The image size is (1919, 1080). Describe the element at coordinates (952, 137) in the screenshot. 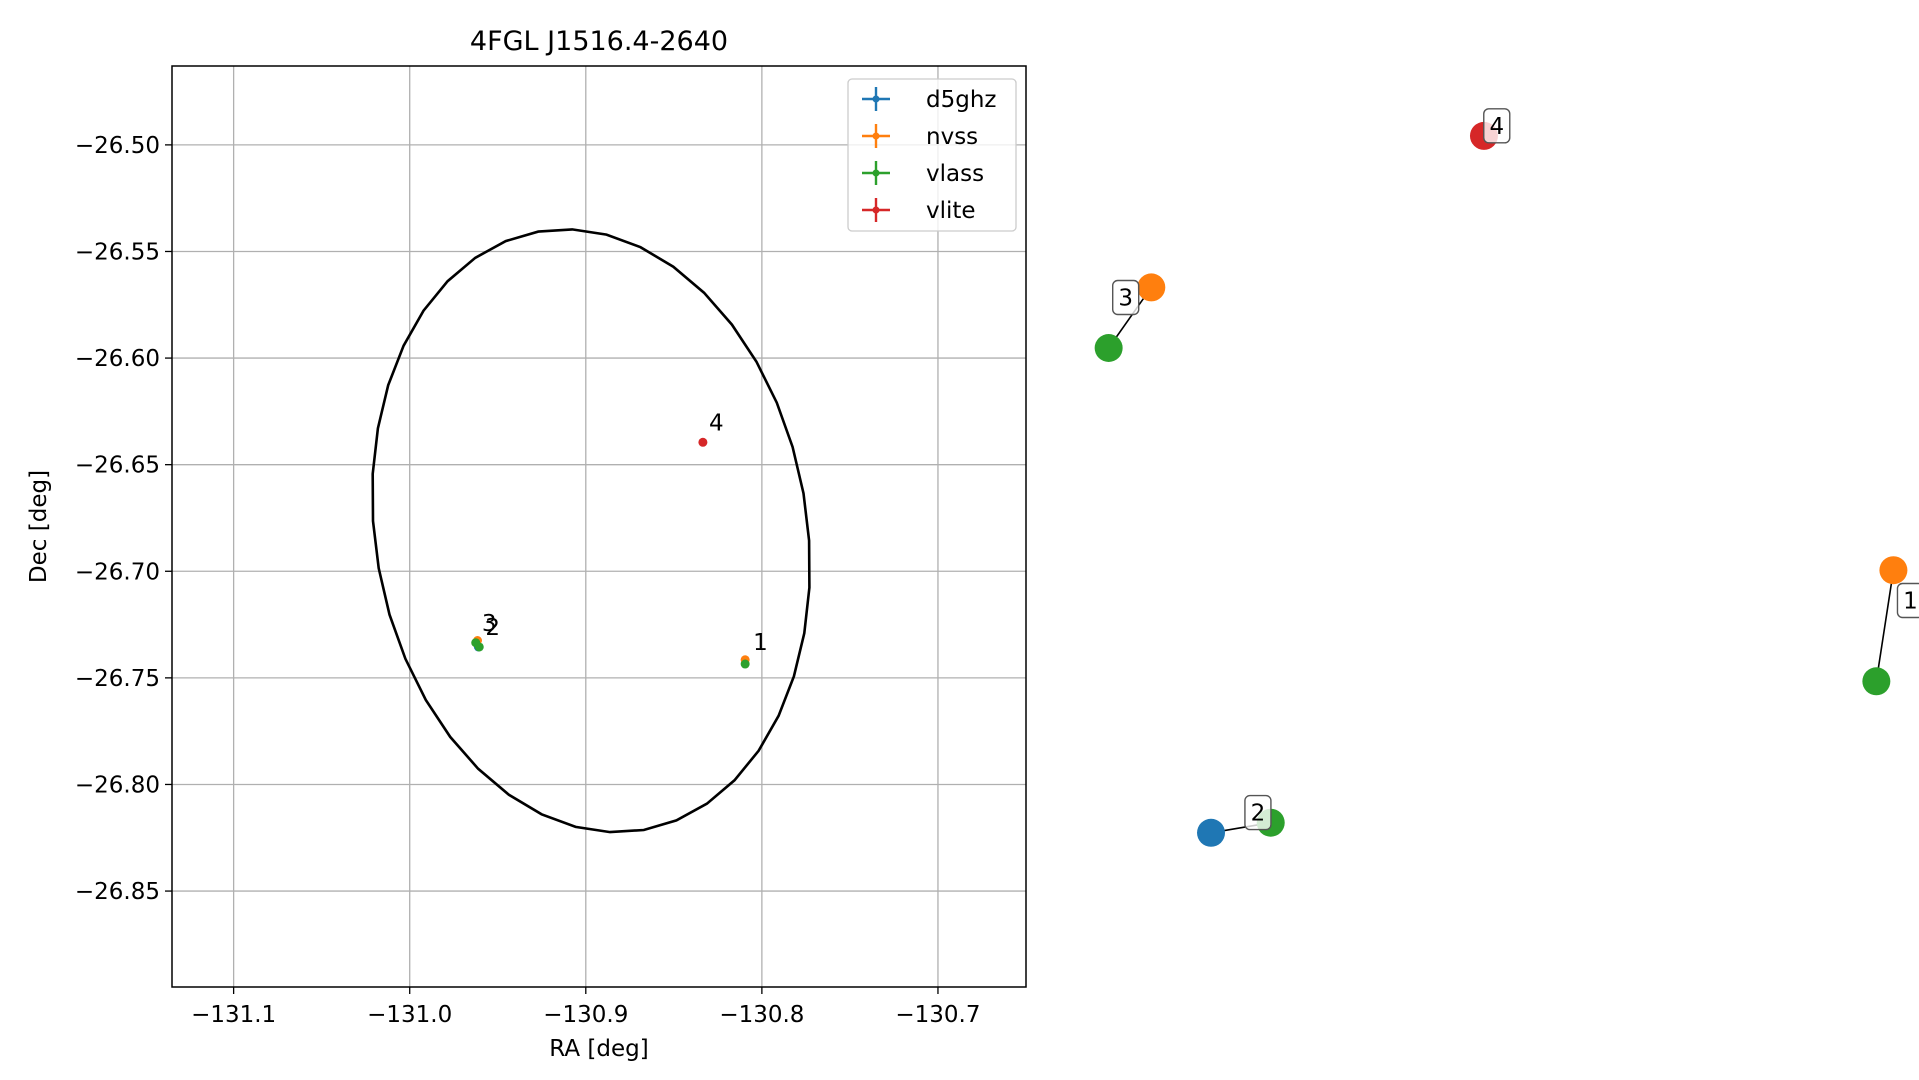

I see `legend-label: nvss` at that location.